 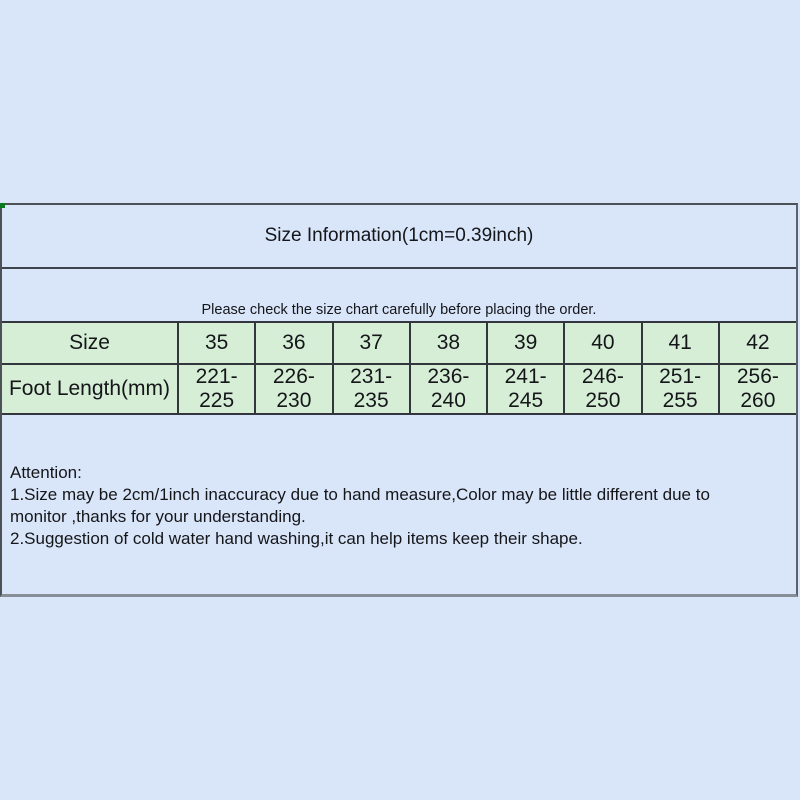 What do you see at coordinates (294, 389) in the screenshot?
I see `foot-length-cell: 226-230` at bounding box center [294, 389].